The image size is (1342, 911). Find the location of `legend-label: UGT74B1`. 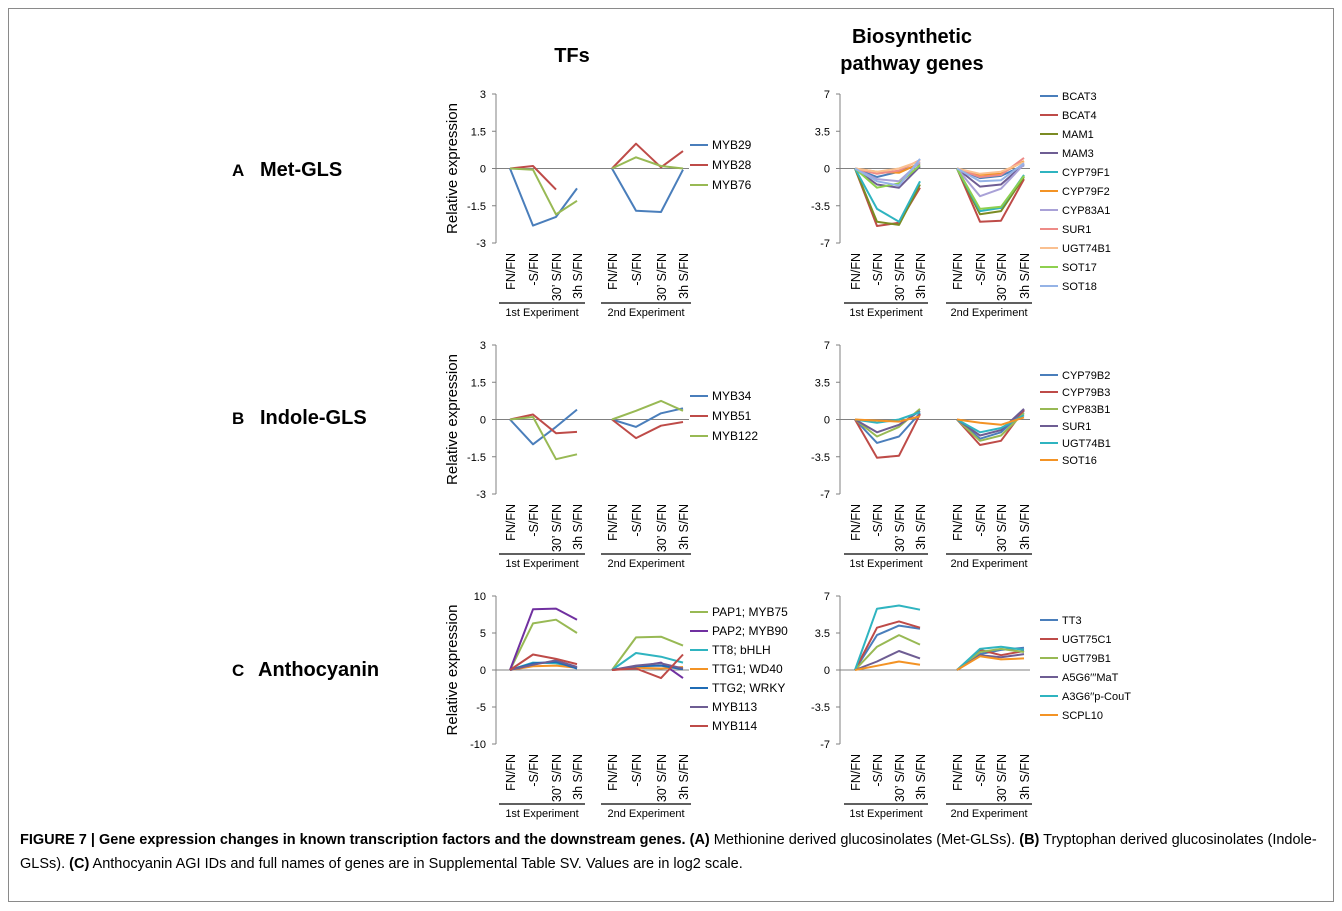

legend-label: UGT74B1 is located at coordinates (1086, 249).